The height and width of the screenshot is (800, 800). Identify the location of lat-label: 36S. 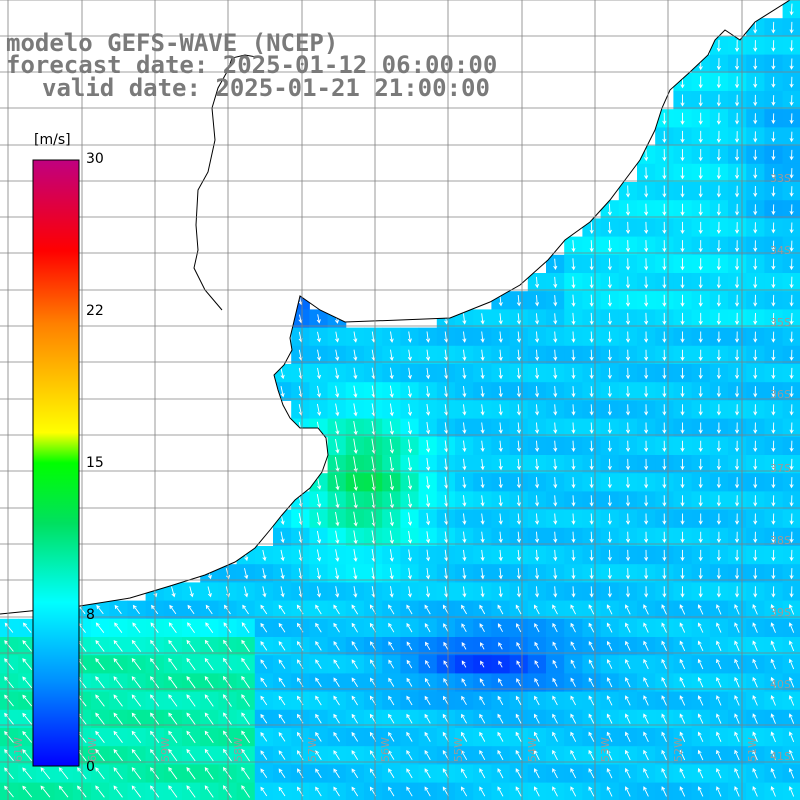
(780, 394).